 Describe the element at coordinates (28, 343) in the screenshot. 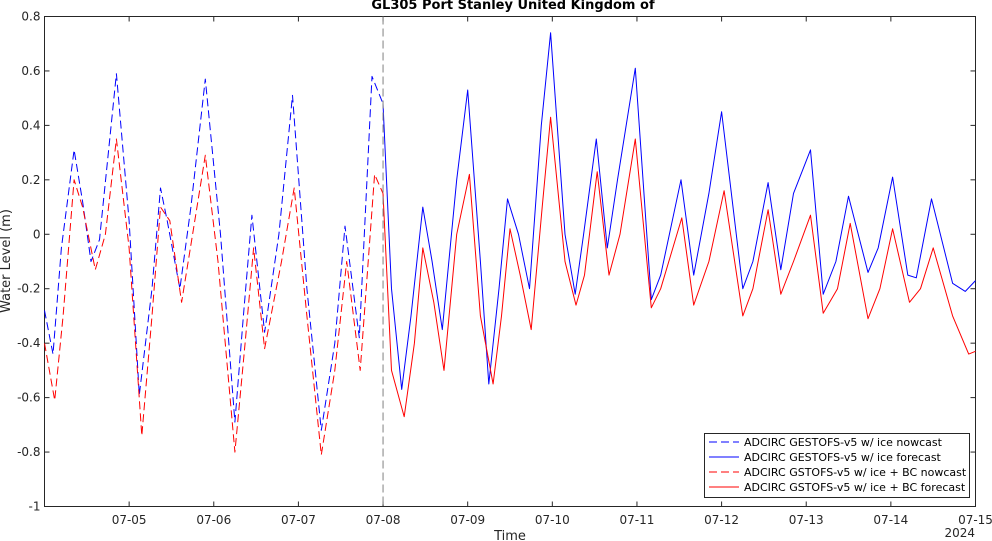

I see `y-tick-label: -0.4` at that location.